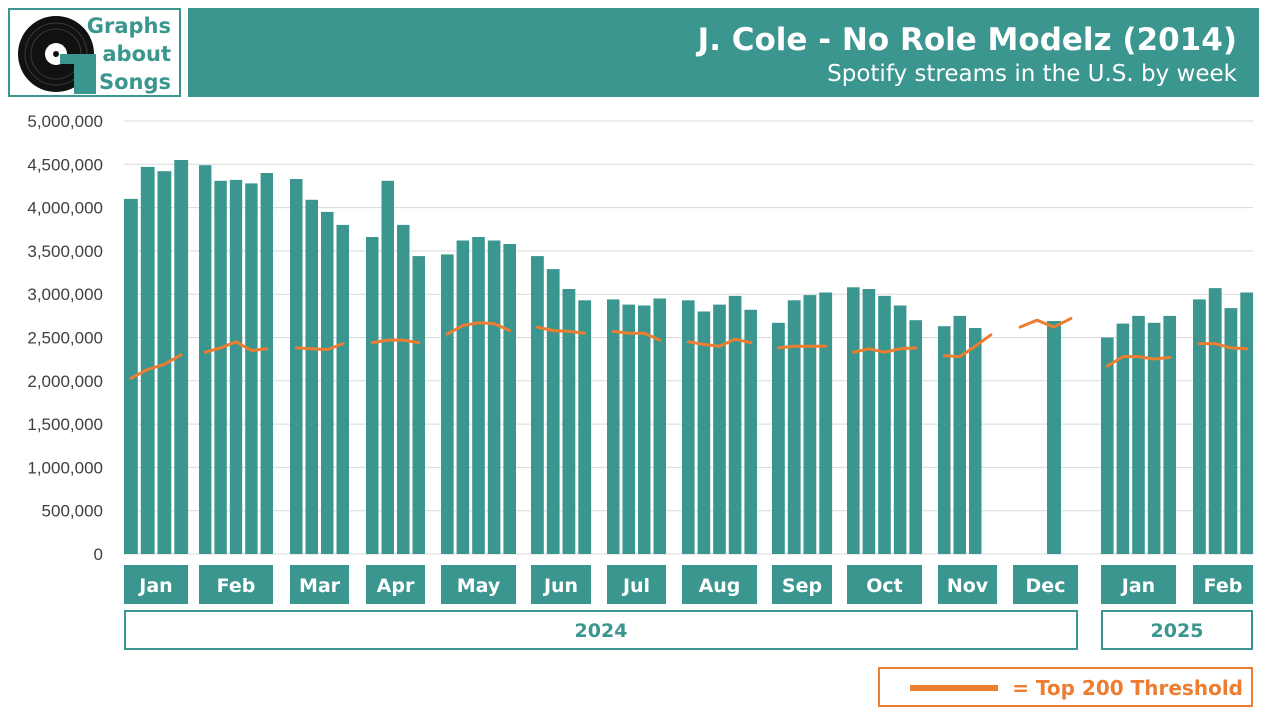  I want to click on logo-line: Graphs, so click(128, 26).